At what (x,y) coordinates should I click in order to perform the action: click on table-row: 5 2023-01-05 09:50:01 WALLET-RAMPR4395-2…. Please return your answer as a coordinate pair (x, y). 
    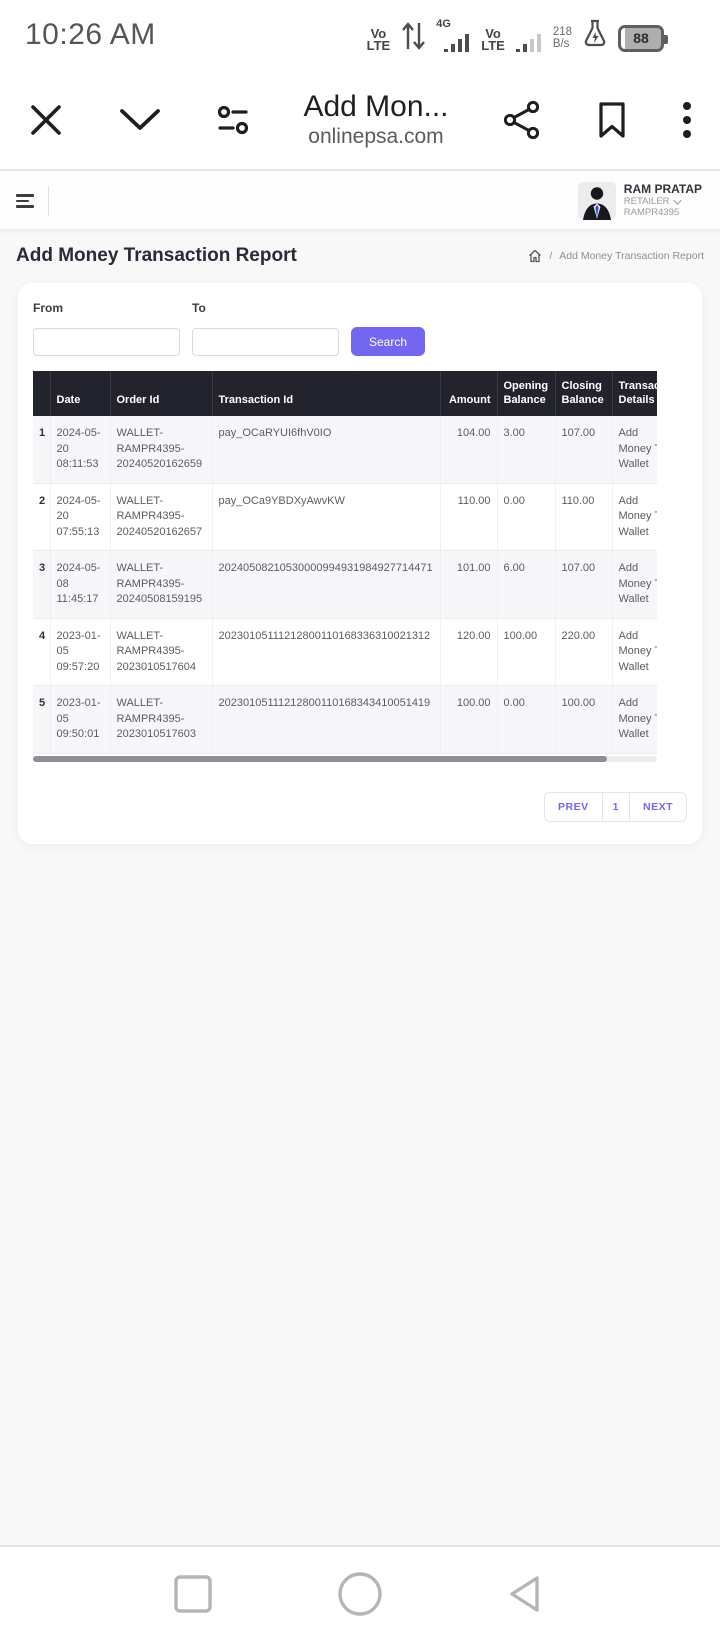
    Looking at the image, I should click on (345, 719).